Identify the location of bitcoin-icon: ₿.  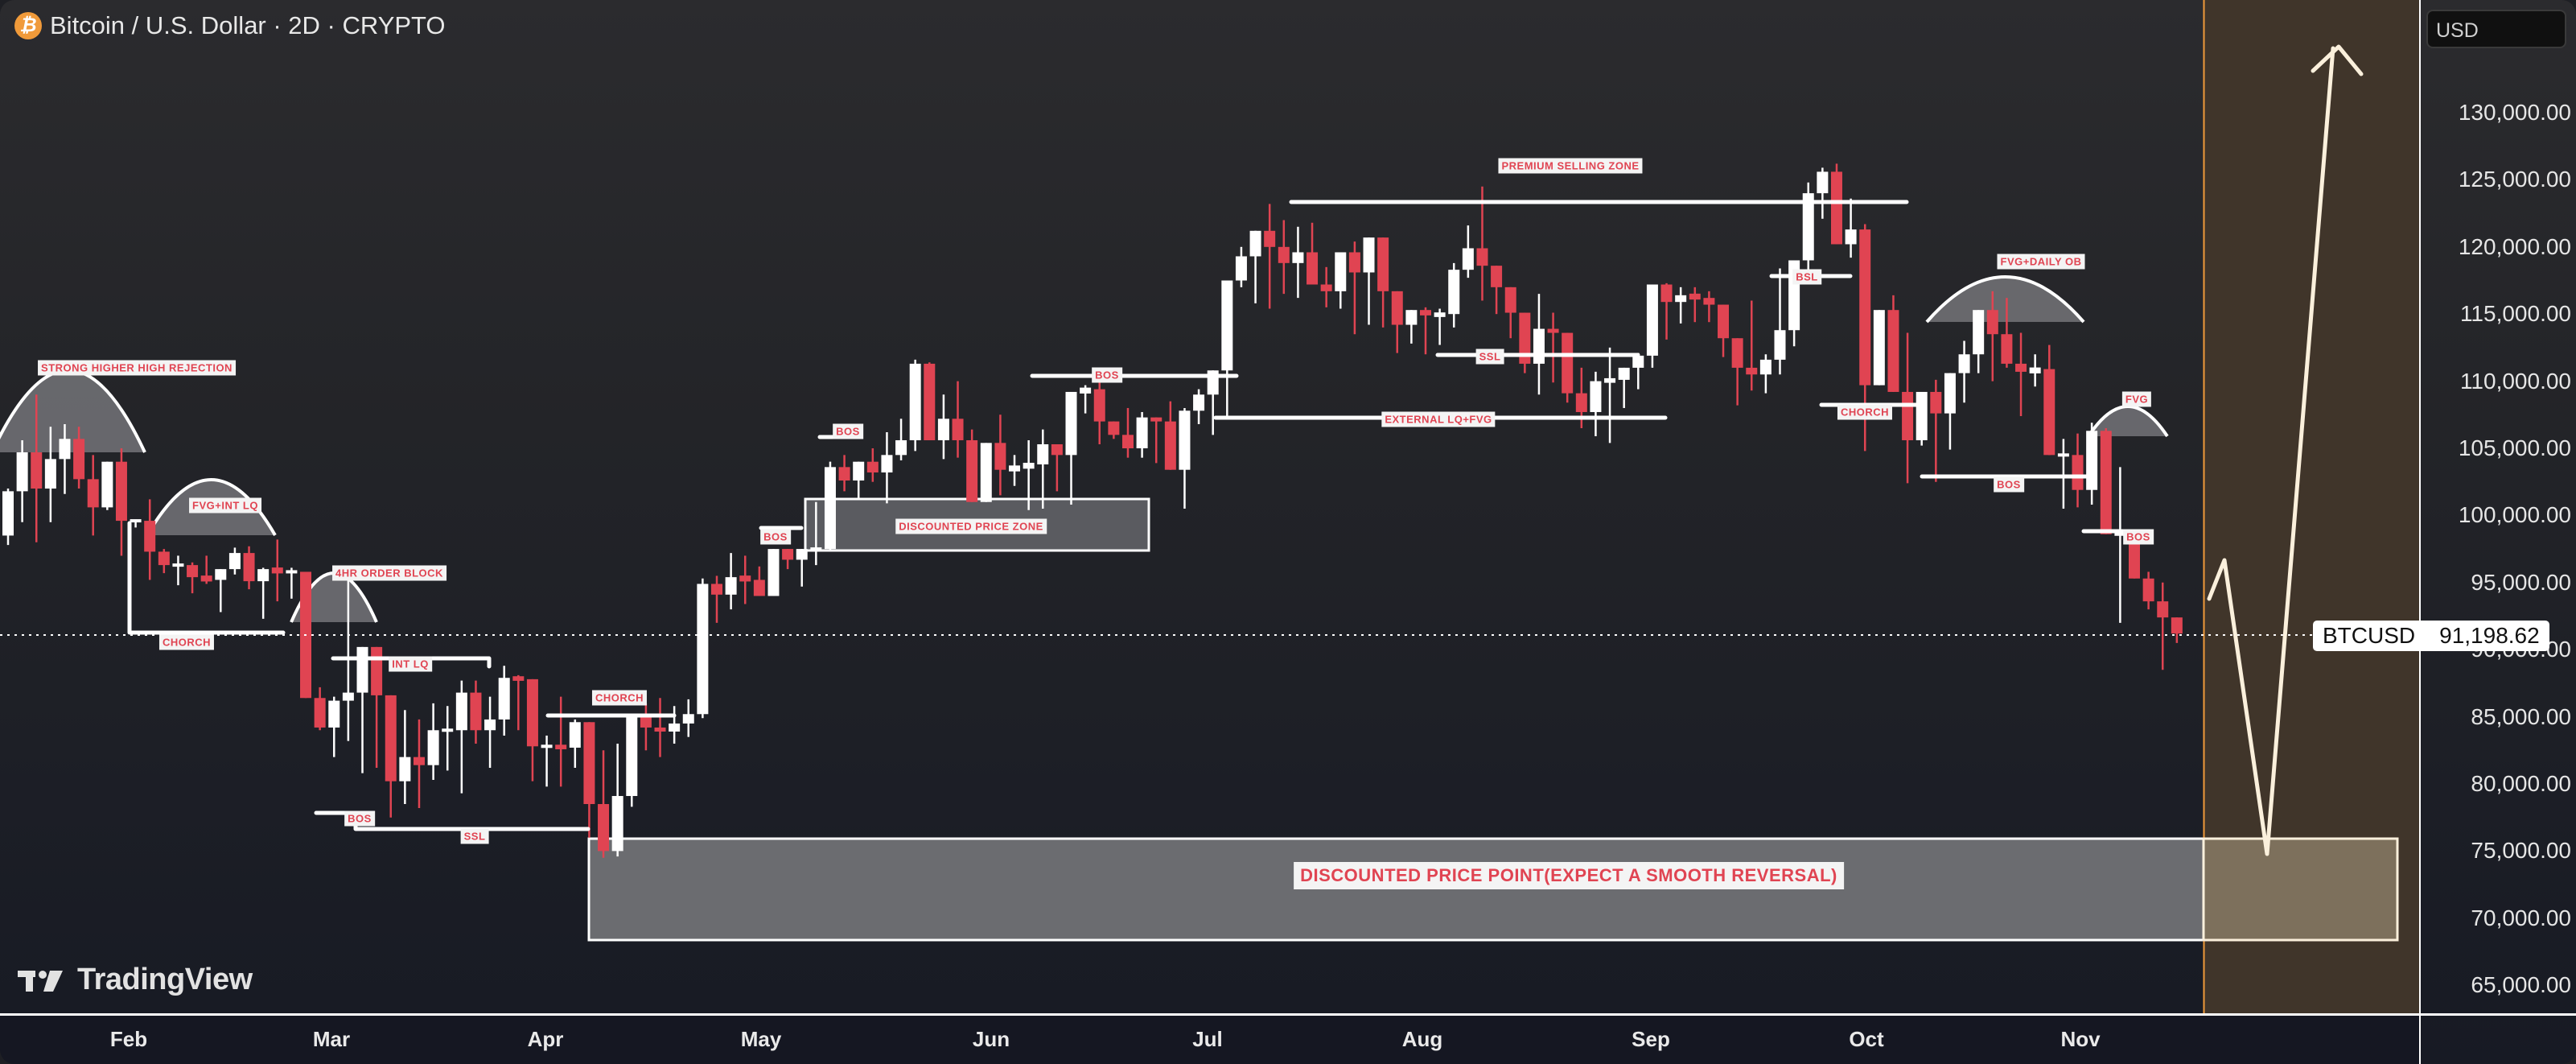
(28, 25).